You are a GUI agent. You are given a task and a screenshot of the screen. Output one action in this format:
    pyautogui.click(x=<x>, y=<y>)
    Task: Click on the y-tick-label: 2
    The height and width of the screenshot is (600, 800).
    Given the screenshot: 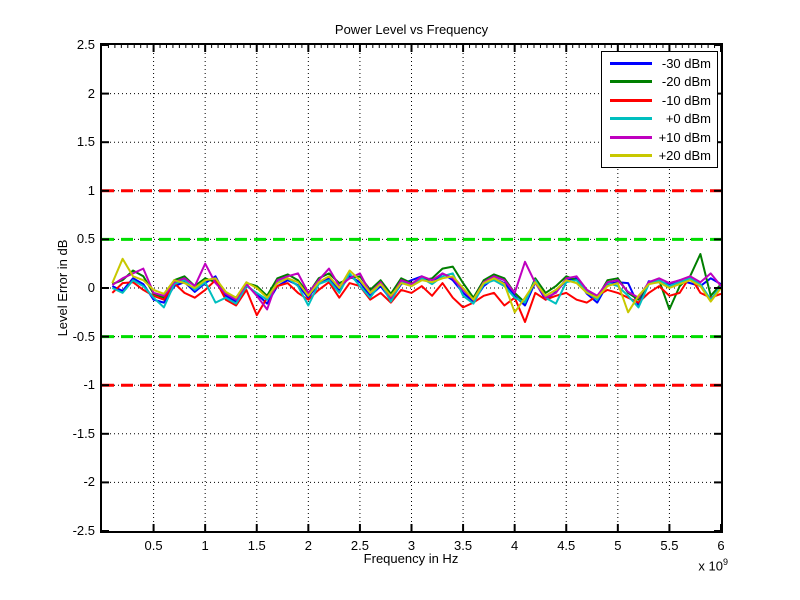 What is the action you would take?
    pyautogui.click(x=91, y=93)
    